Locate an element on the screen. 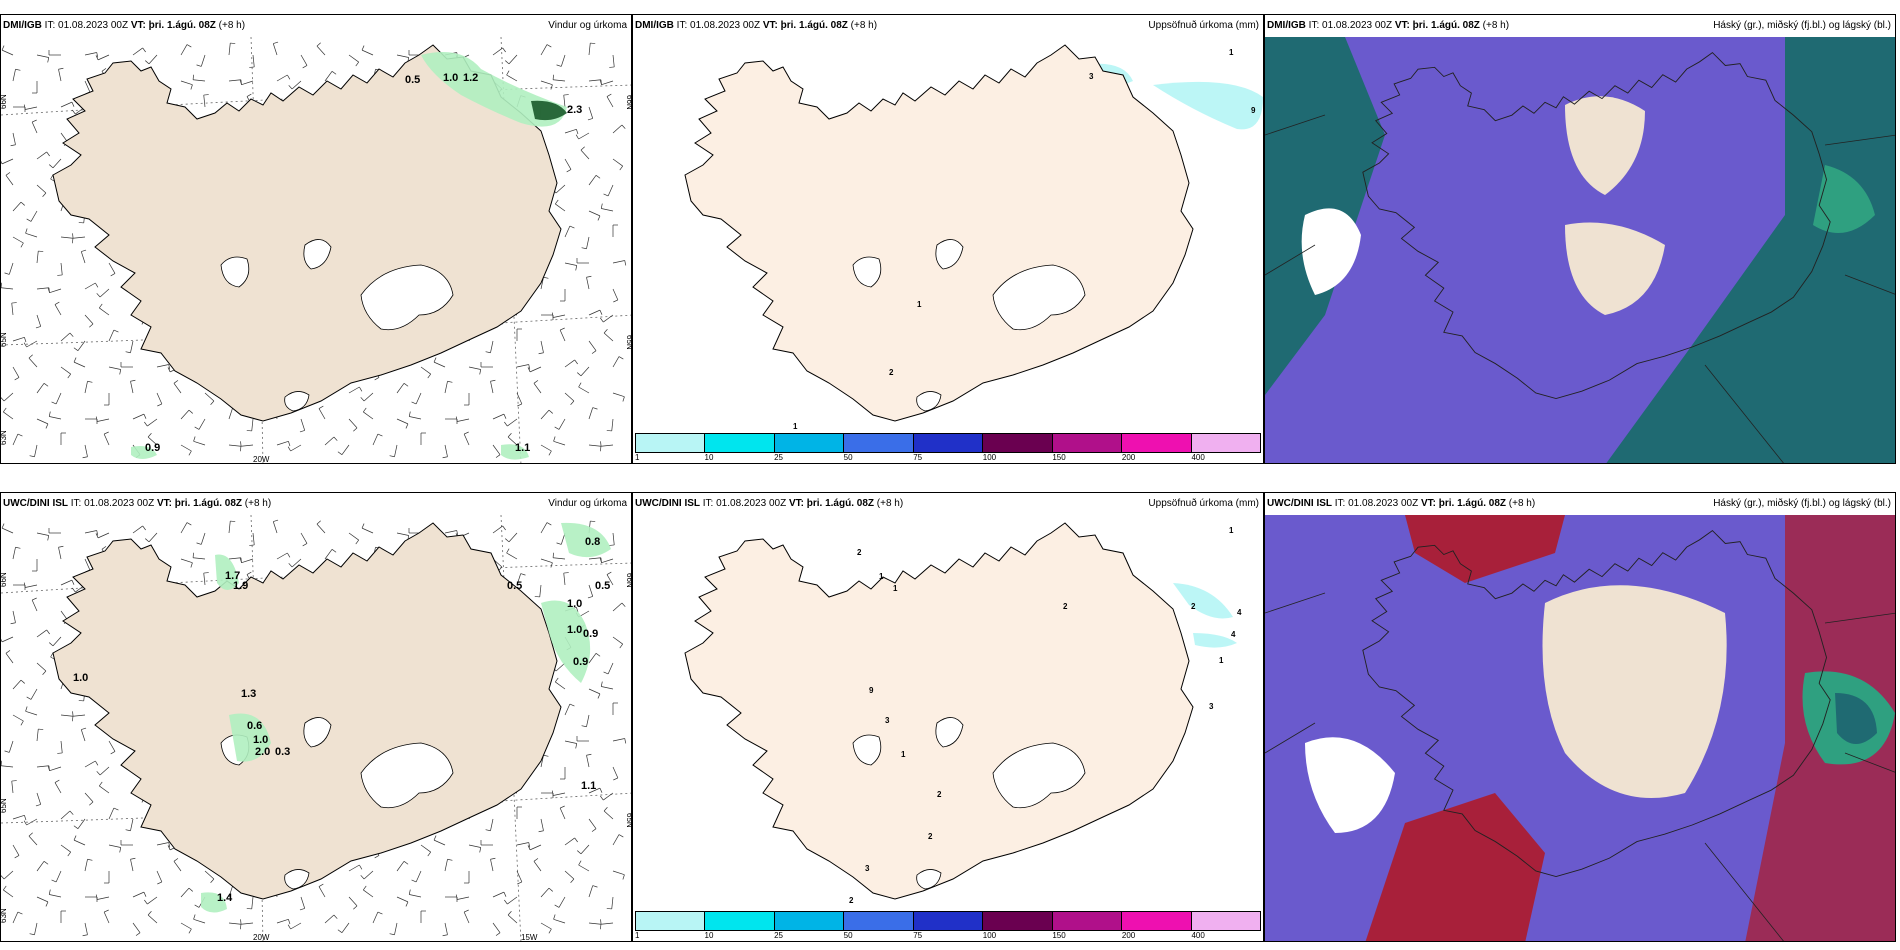 This screenshot has width=1900, height=950. axis-label: 66N is located at coordinates (4, 101).